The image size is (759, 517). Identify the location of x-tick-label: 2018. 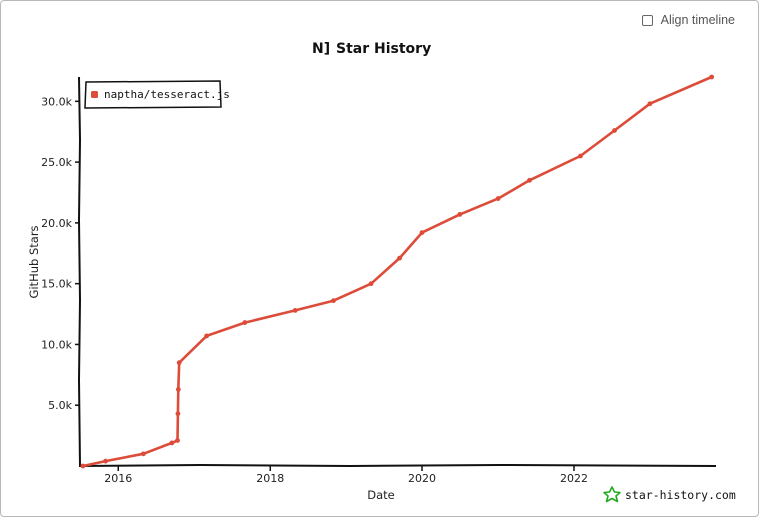
(270, 478).